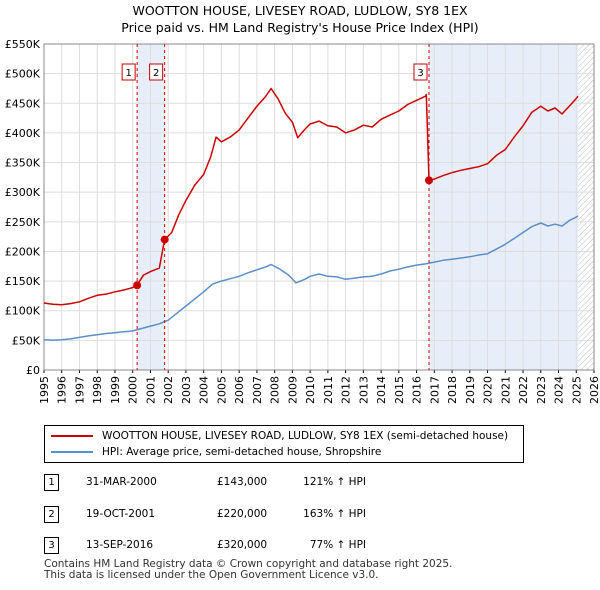  What do you see at coordinates (23, 311) in the screenshot?
I see `y-tick-label: £100K` at bounding box center [23, 311].